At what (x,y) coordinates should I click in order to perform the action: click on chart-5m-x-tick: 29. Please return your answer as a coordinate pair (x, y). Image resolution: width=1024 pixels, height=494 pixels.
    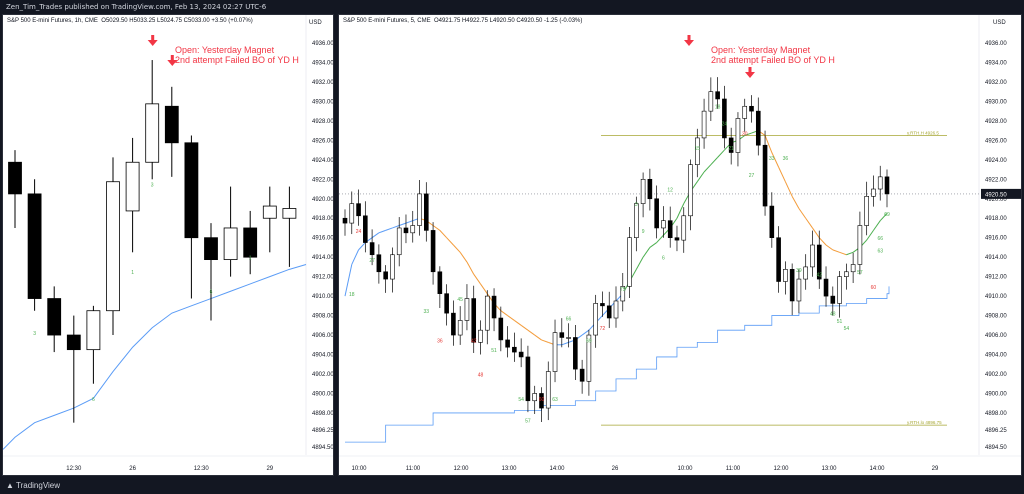
    Looking at the image, I should click on (935, 469).